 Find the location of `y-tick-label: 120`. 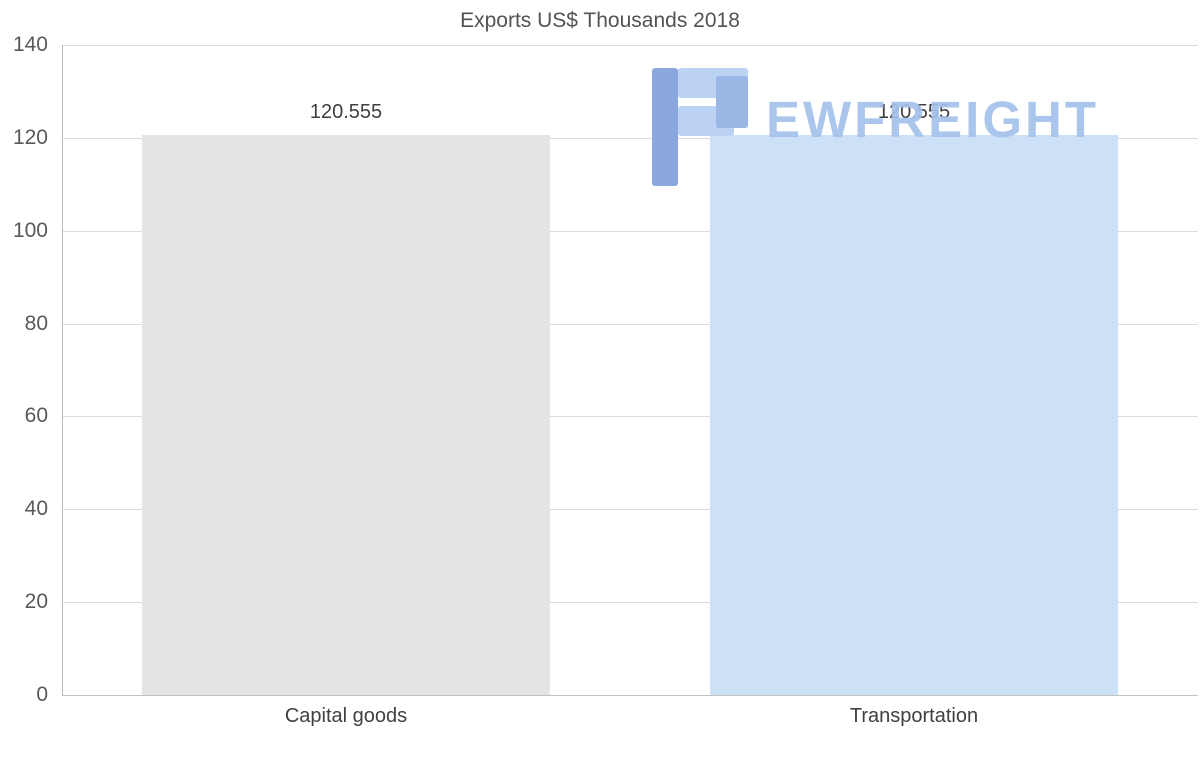

y-tick-label: 120 is located at coordinates (30, 137).